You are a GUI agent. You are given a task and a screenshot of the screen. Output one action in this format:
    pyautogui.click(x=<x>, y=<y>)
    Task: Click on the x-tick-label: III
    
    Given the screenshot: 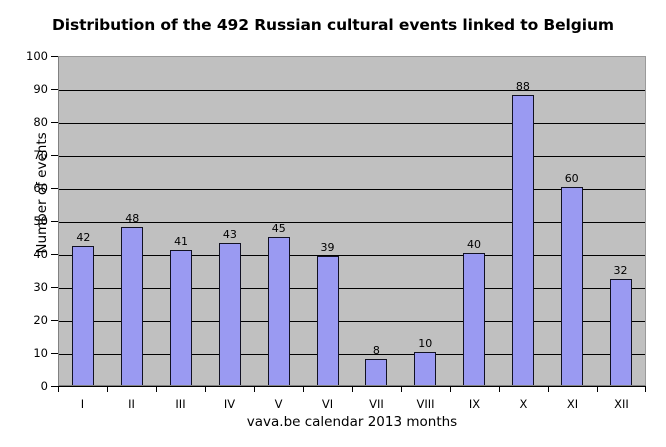 What is the action you would take?
    pyautogui.click(x=180, y=404)
    